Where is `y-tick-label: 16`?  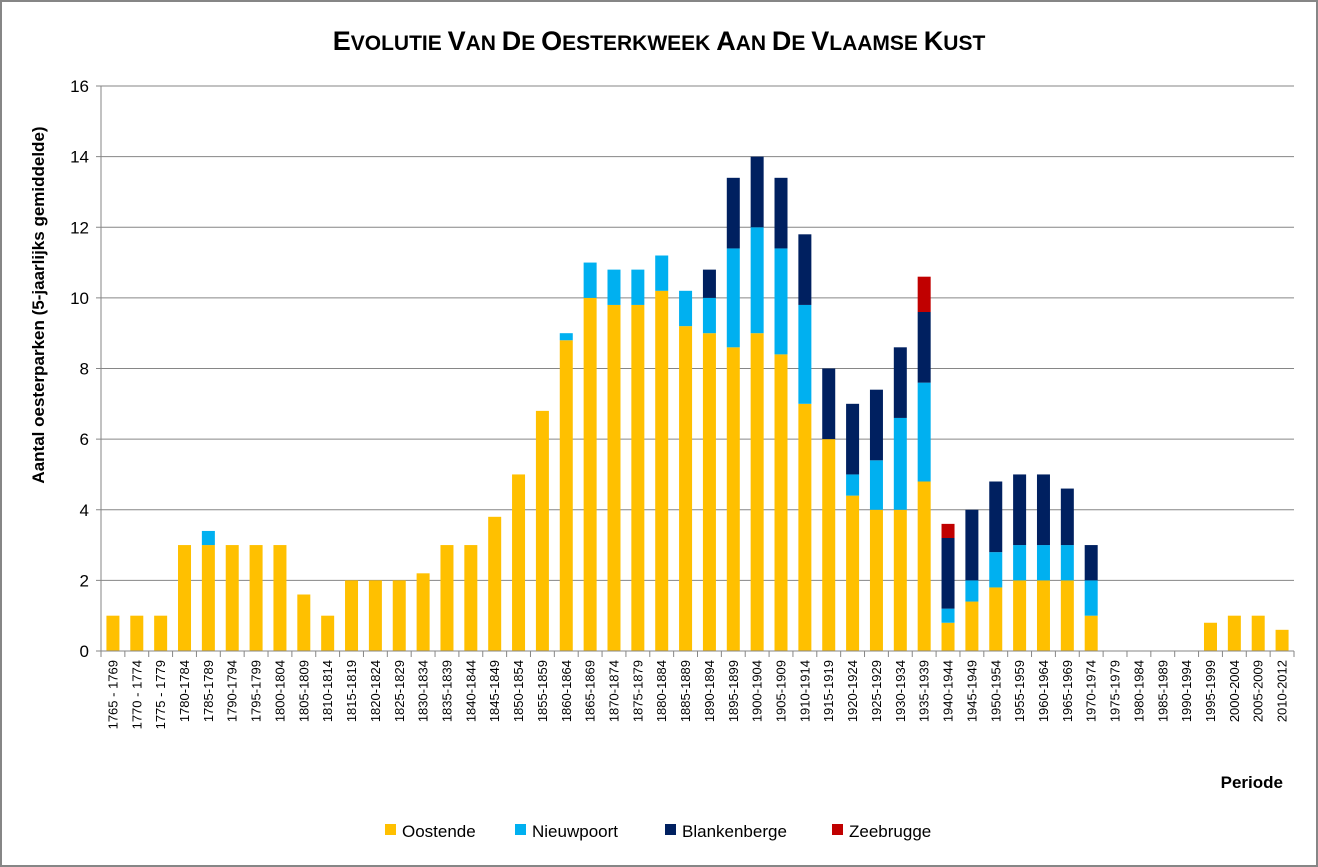
y-tick-label: 16 is located at coordinates (79, 86).